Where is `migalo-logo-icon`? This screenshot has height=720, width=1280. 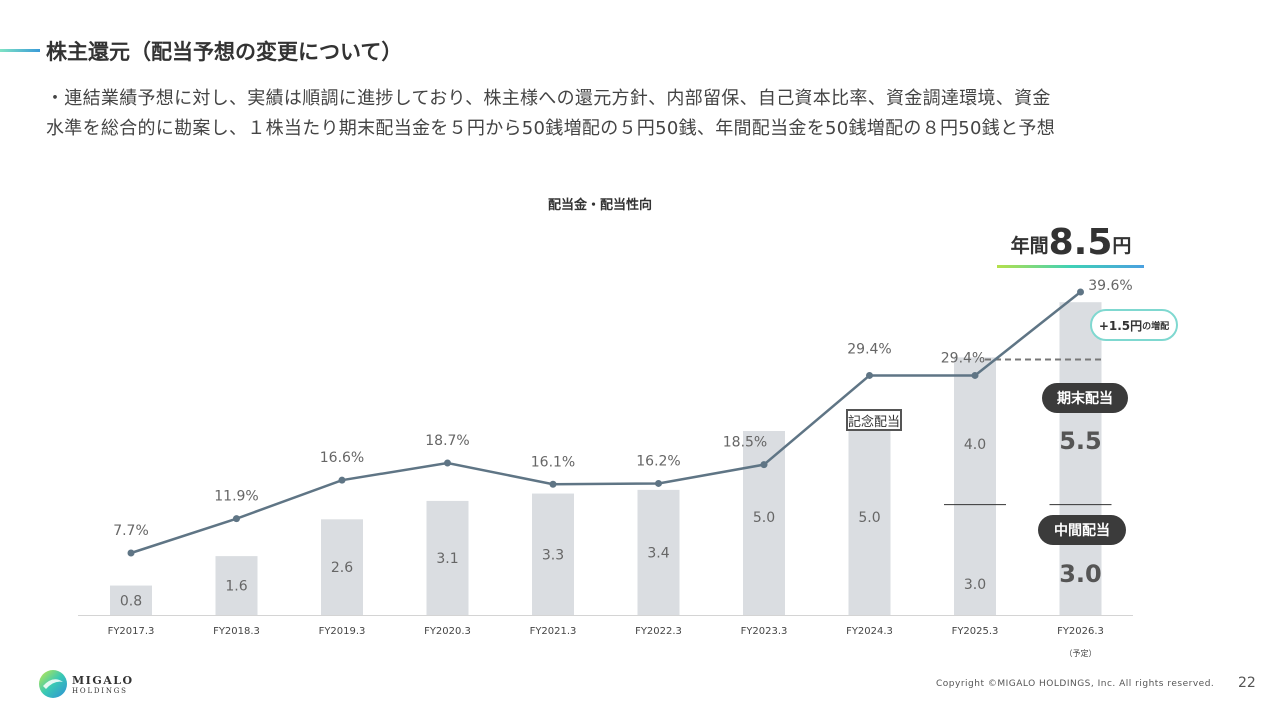
migalo-logo-icon is located at coordinates (53, 684).